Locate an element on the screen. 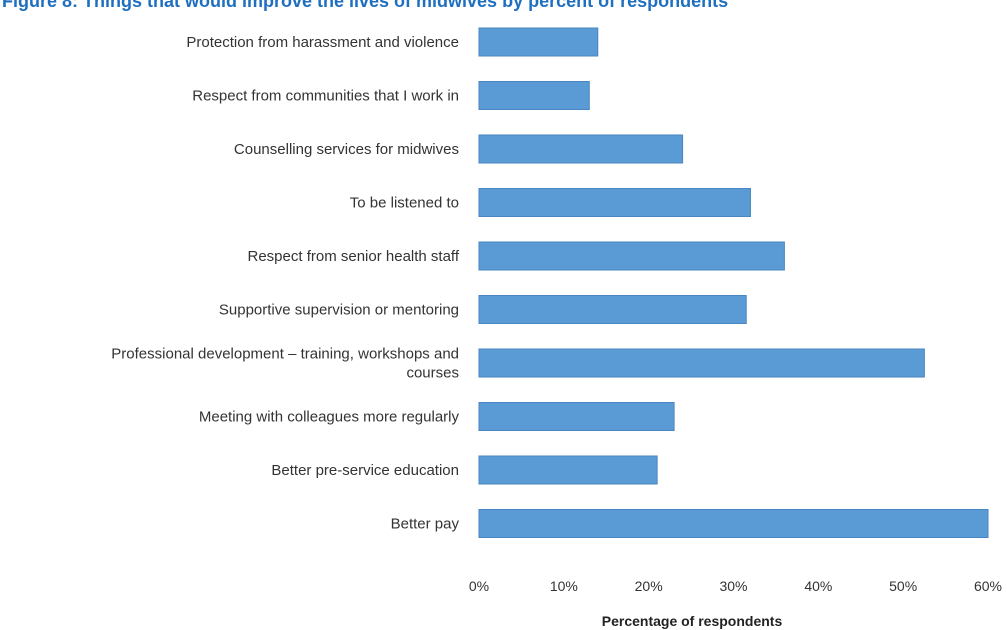  x-tick-label: 60% is located at coordinates (988, 586).